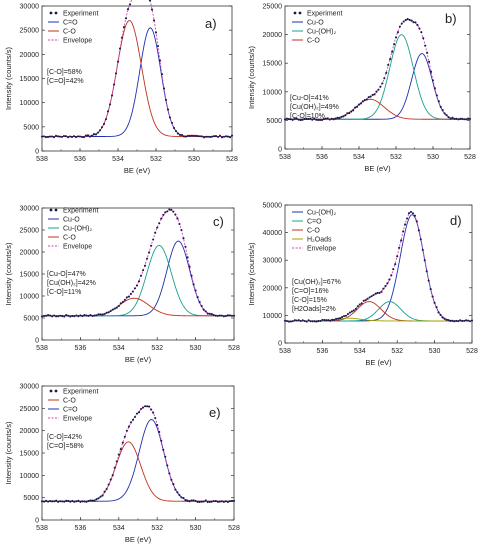 The height and width of the screenshot is (555, 480). Describe the element at coordinates (300, 13) in the screenshot. I see `legend-marker` at that location.